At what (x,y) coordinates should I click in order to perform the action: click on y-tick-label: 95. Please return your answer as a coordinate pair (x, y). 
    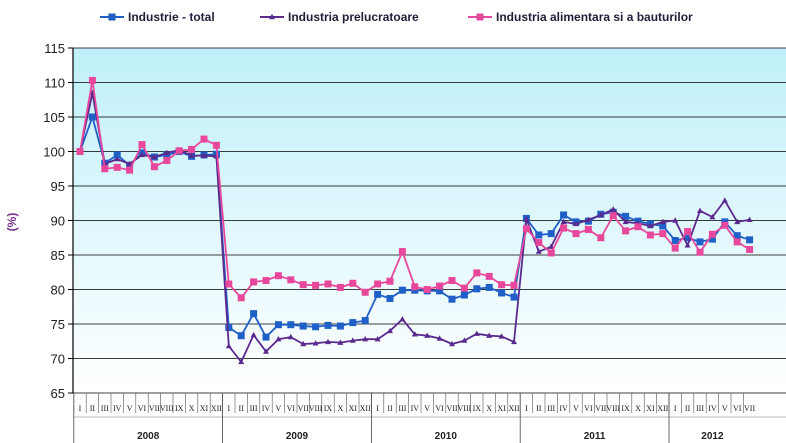
    Looking at the image, I should click on (58, 186).